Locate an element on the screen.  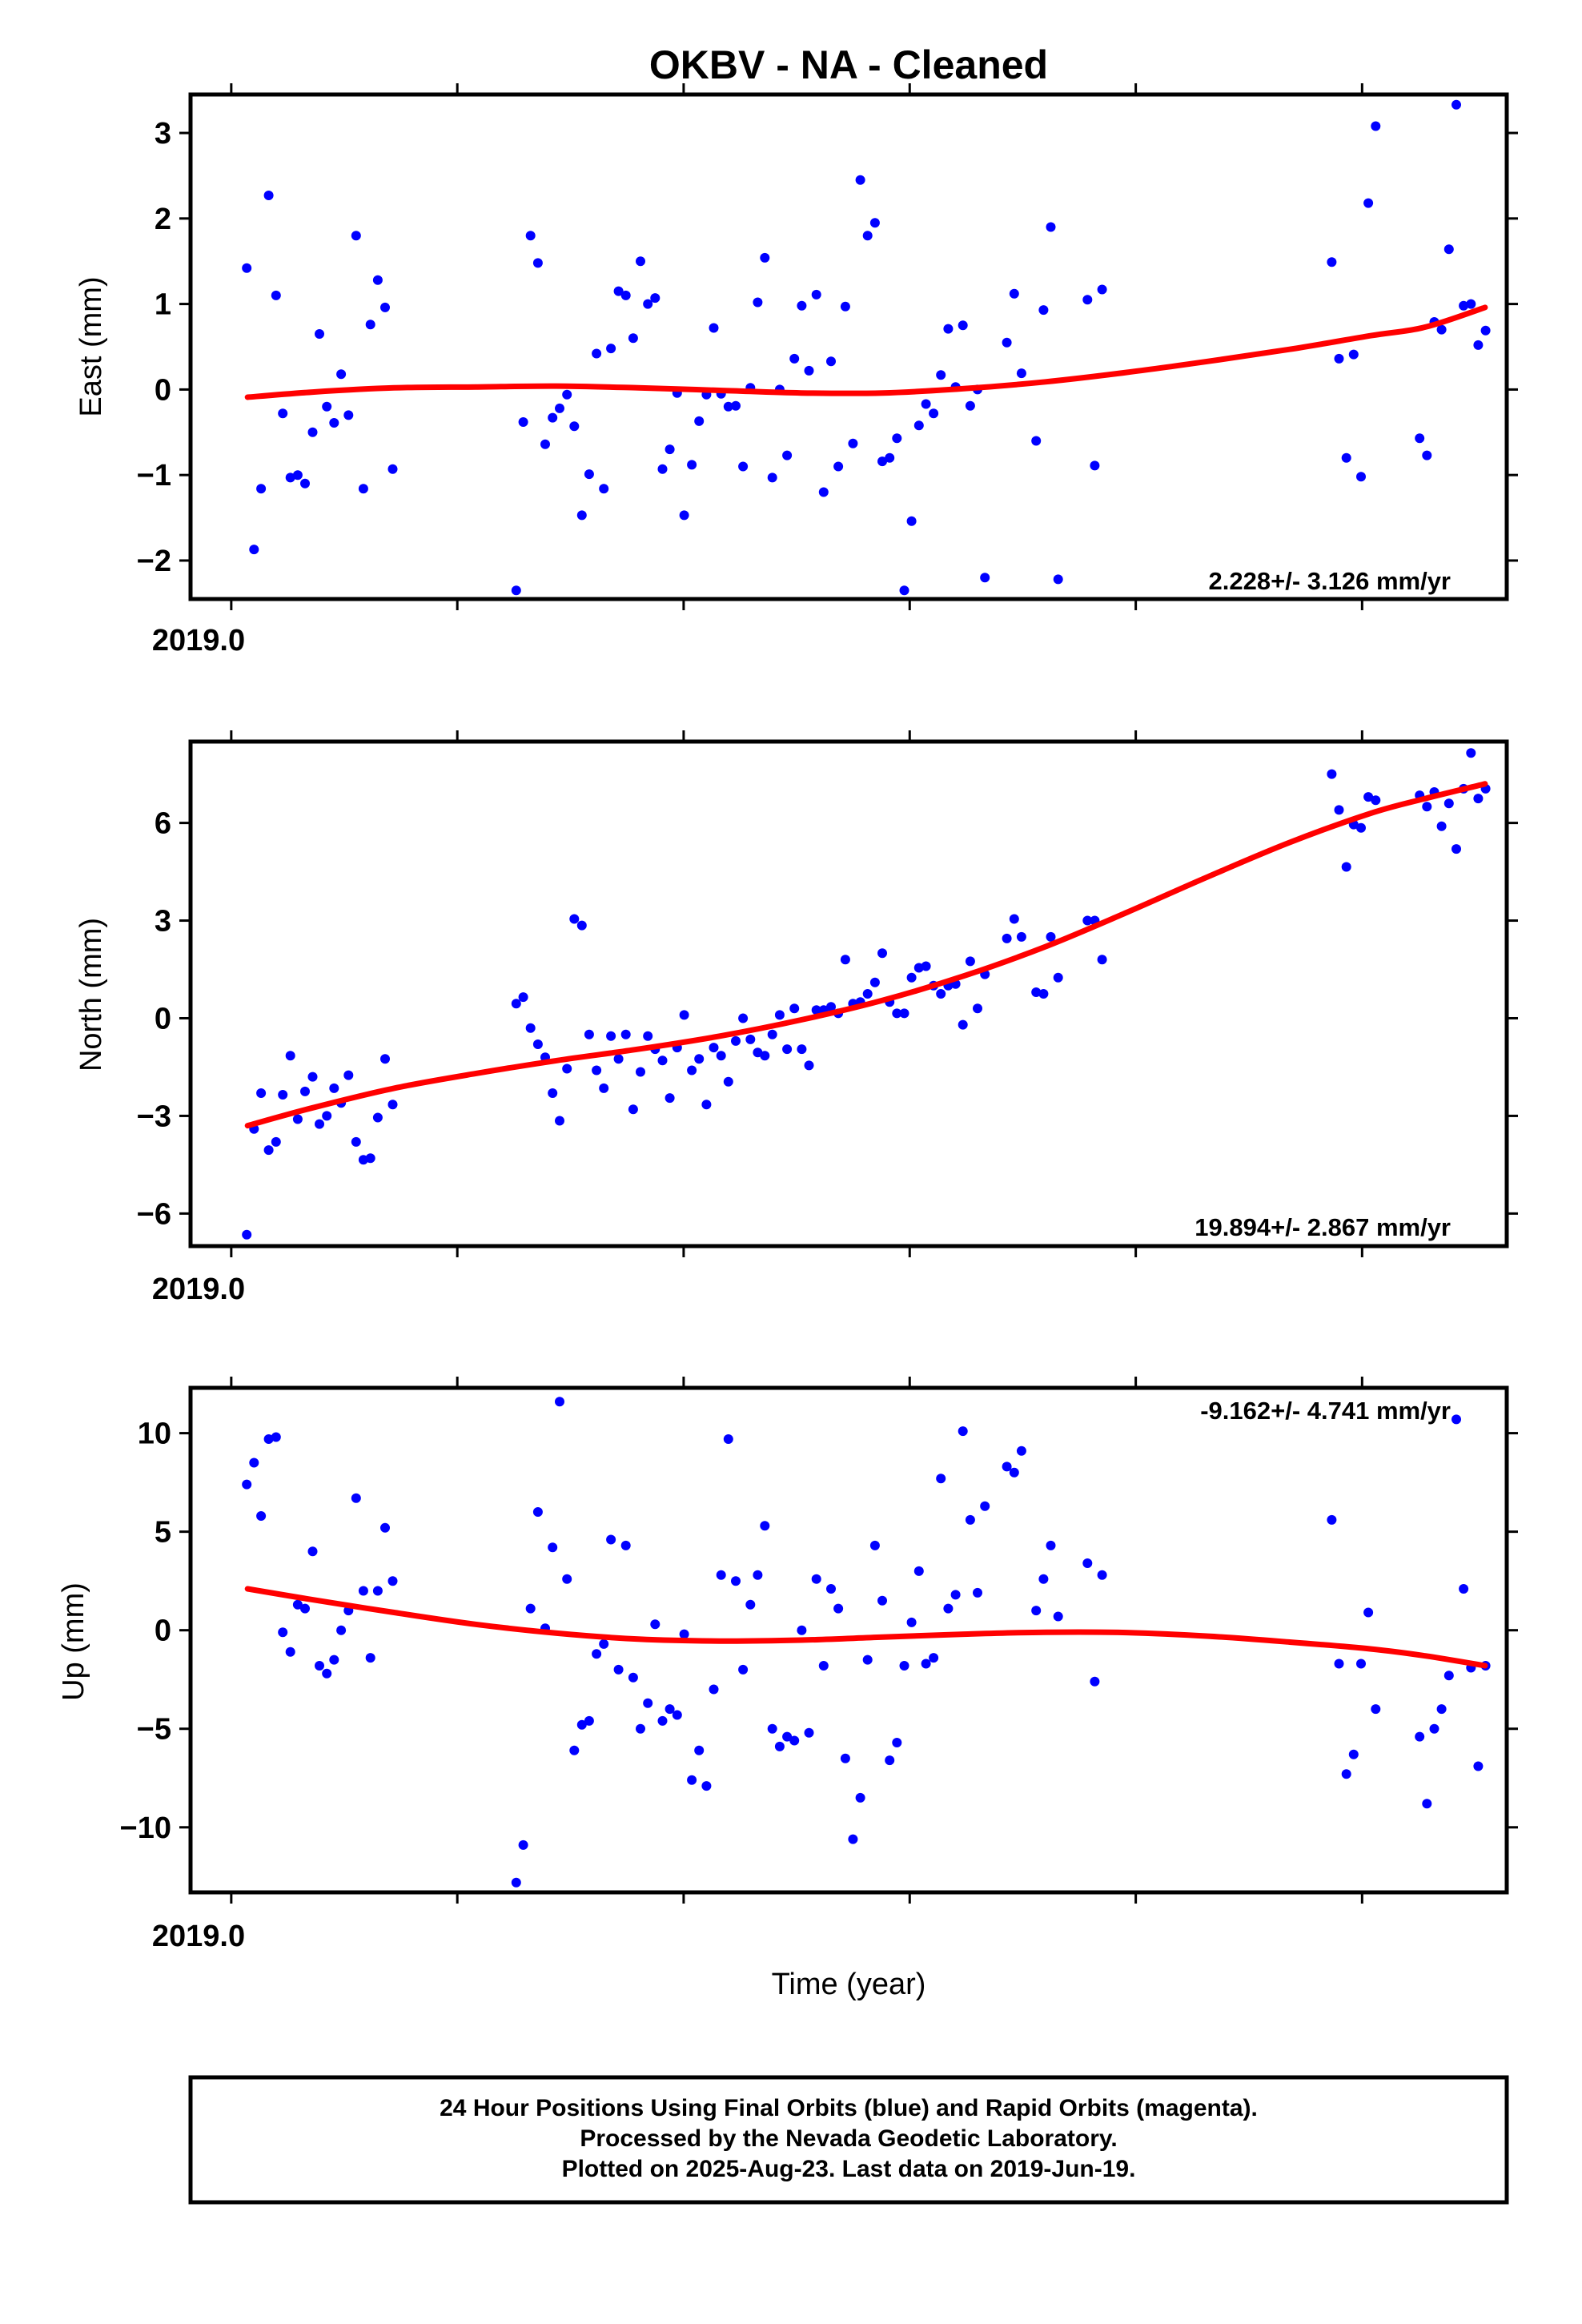
east-y-tick-label: 2 is located at coordinates (163, 219).